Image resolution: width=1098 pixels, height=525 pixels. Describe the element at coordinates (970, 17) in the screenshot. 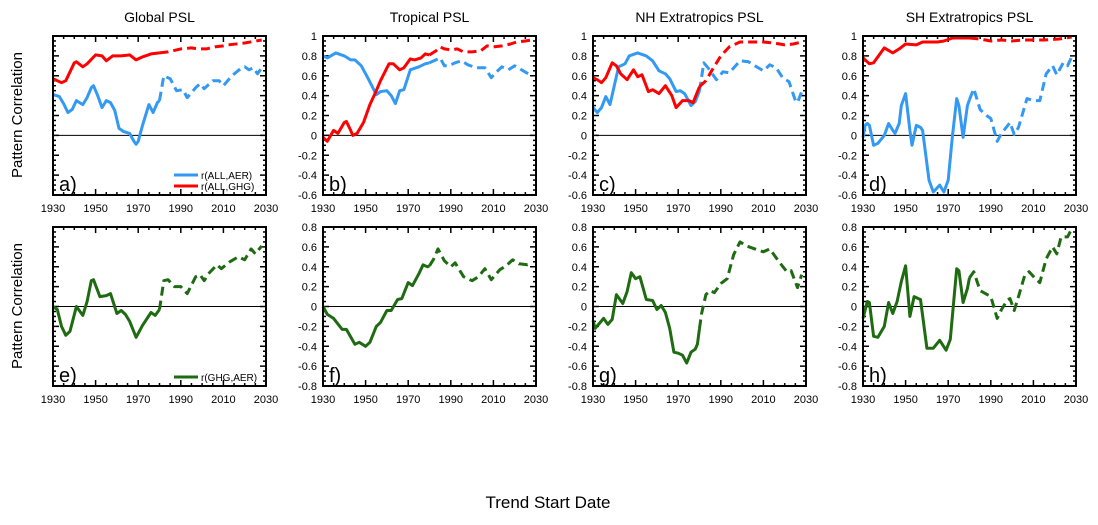

I see `panel-title: SH Extratropics PSL` at that location.